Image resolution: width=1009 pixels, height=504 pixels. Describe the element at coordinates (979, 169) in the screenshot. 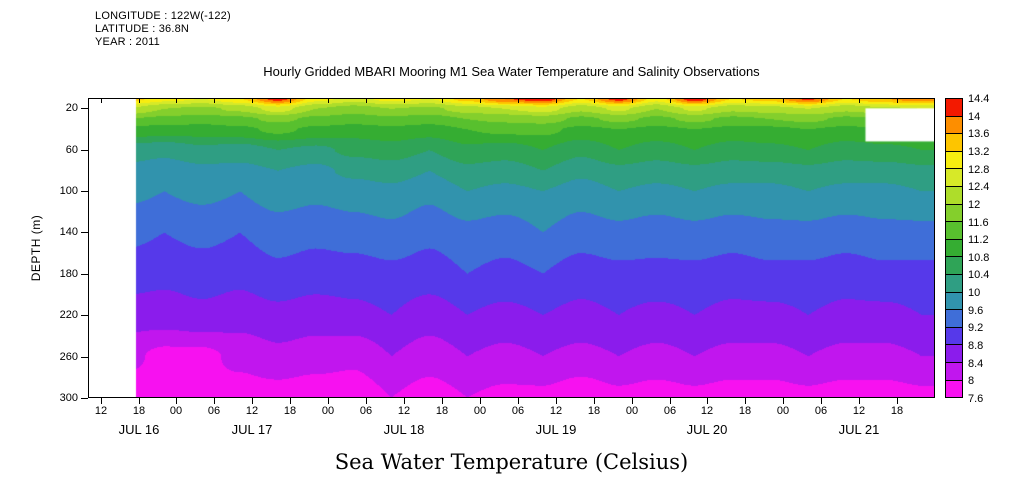

I see `colorbar-tick-label: 12.8` at that location.